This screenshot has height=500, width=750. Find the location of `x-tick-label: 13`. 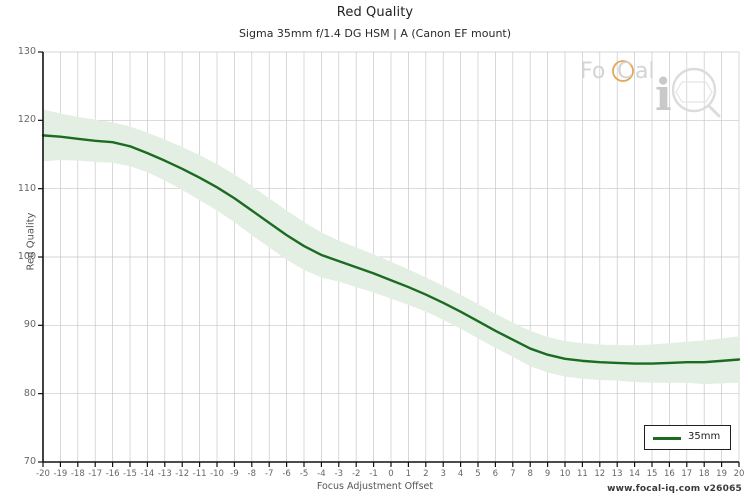

x-tick-label: 13 is located at coordinates (617, 474).